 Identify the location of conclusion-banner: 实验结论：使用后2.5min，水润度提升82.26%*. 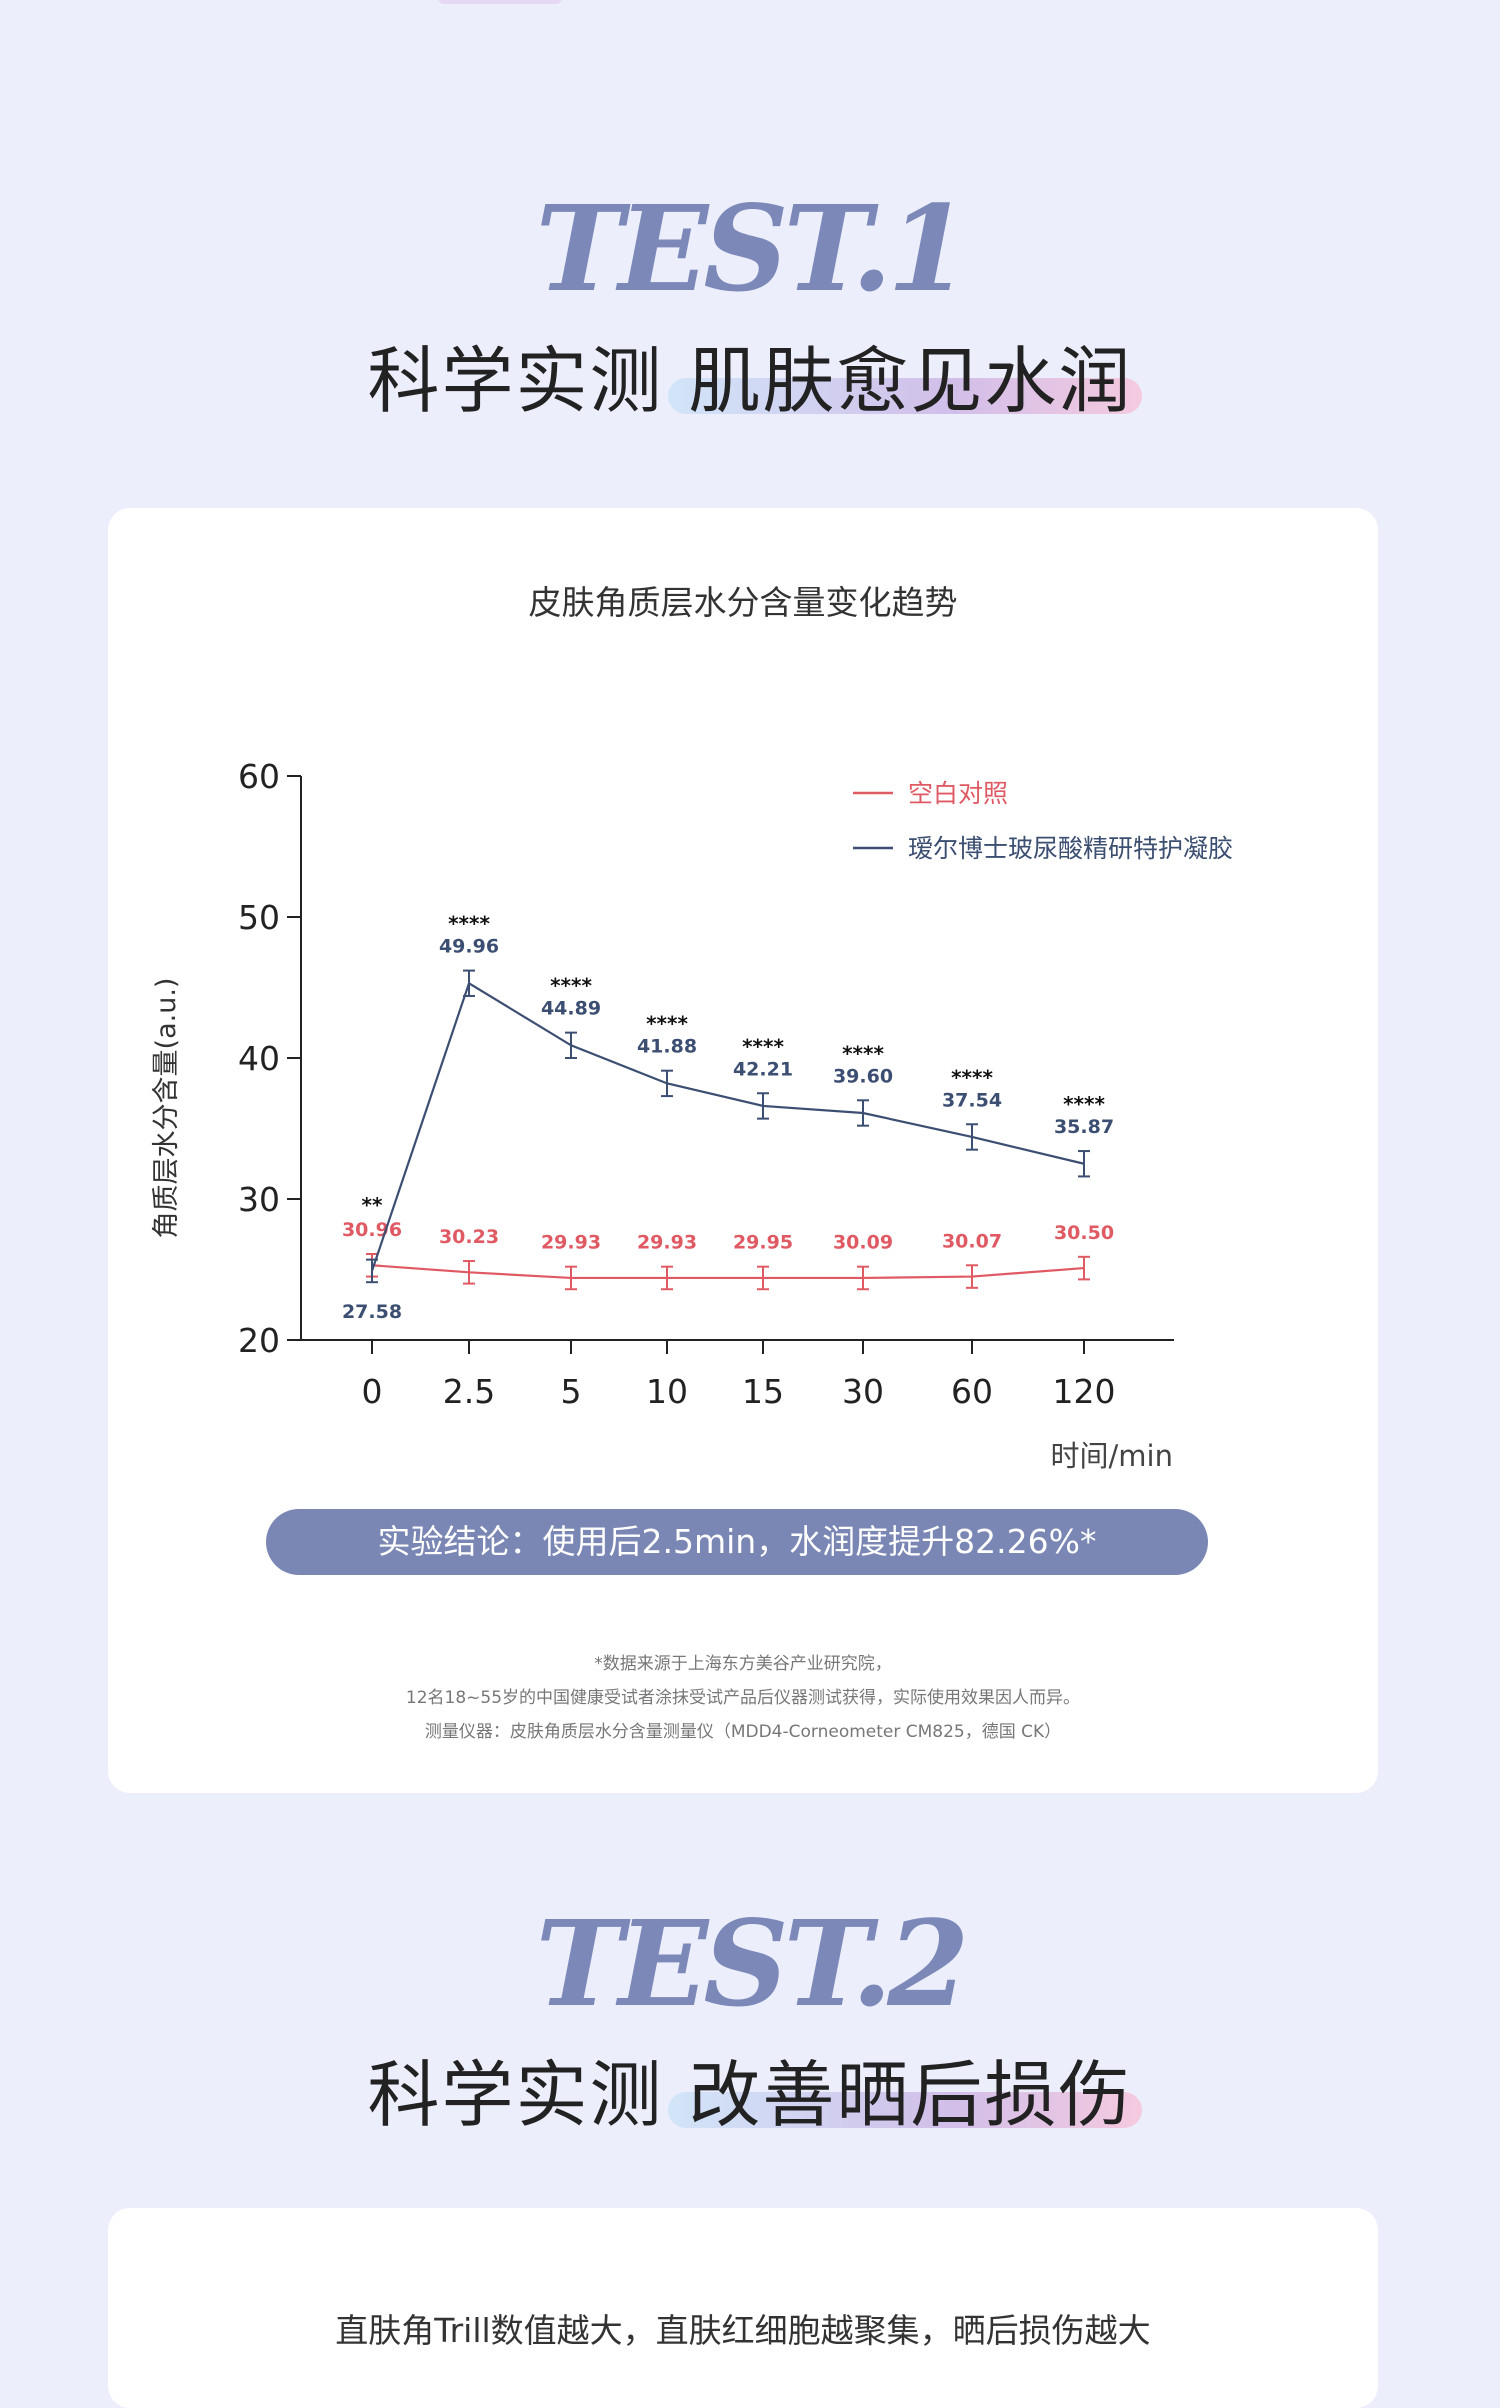
(737, 1542).